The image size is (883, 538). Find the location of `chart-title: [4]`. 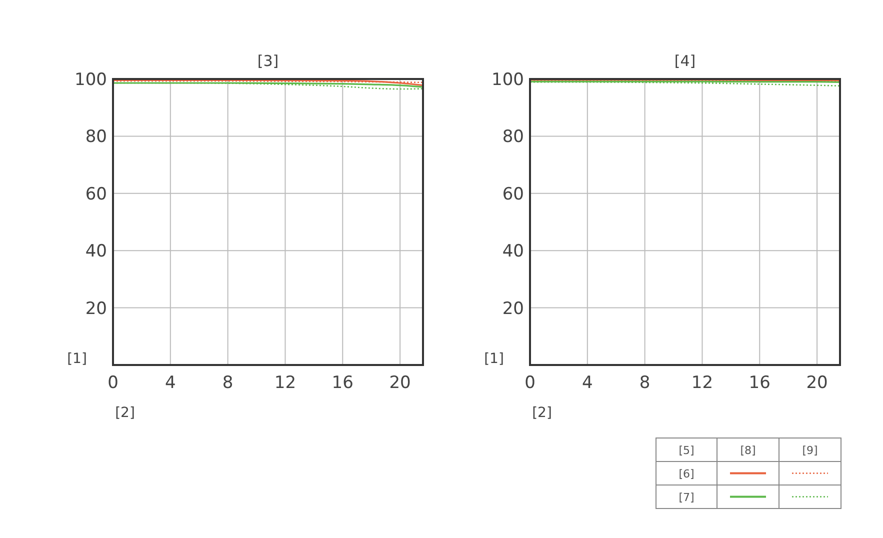

chart-title: [4] is located at coordinates (685, 61).